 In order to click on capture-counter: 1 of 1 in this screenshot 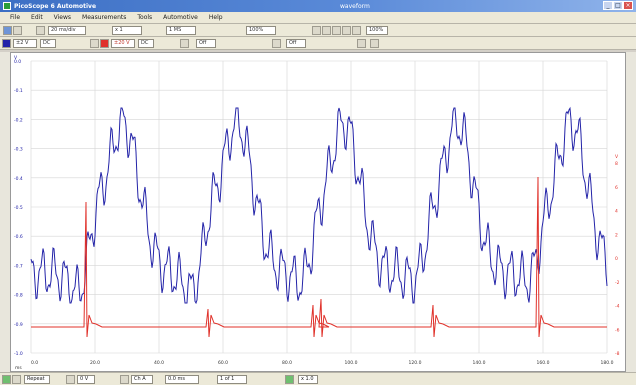, I will do `click(232, 379)`.